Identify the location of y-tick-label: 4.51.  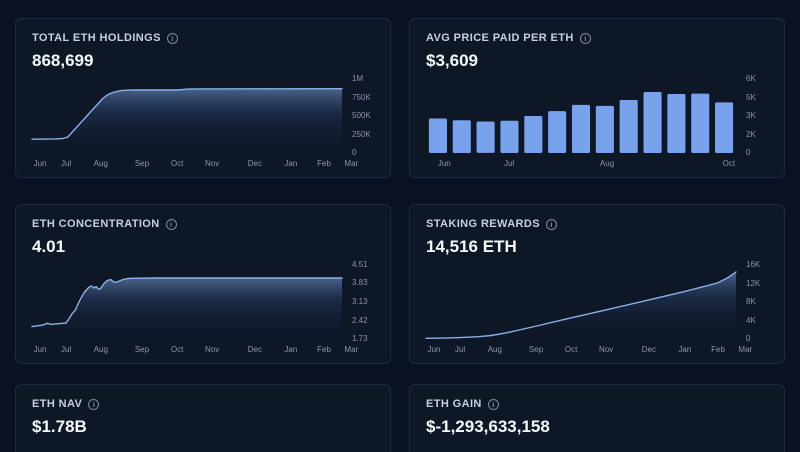
(360, 264).